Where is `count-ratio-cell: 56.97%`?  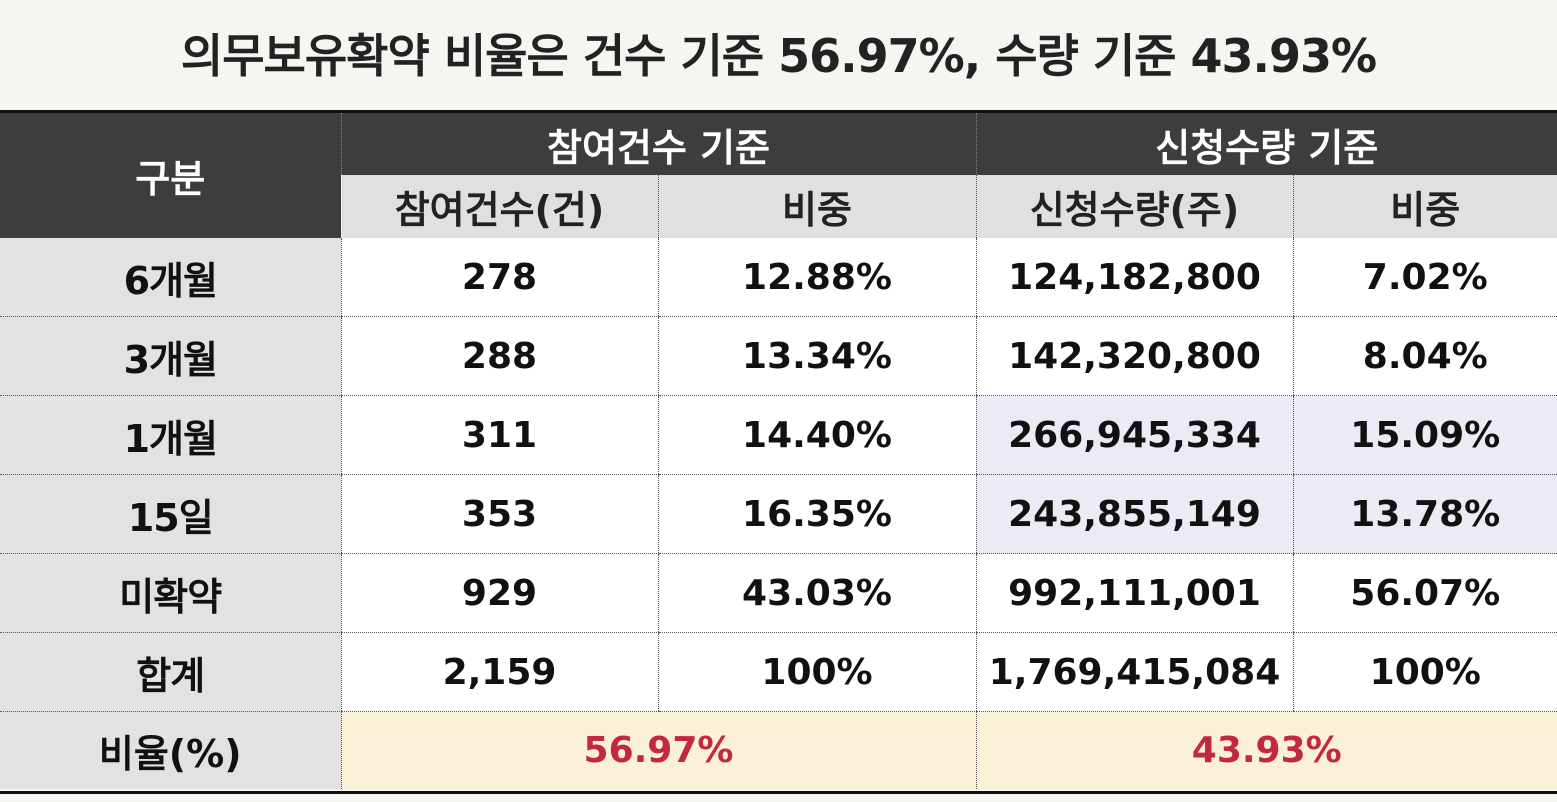 count-ratio-cell: 56.97% is located at coordinates (658, 750).